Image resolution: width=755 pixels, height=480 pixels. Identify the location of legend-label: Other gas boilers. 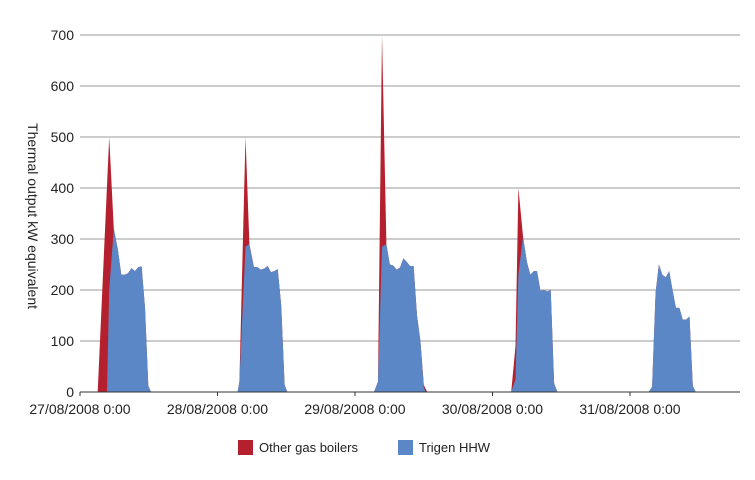
(308, 447).